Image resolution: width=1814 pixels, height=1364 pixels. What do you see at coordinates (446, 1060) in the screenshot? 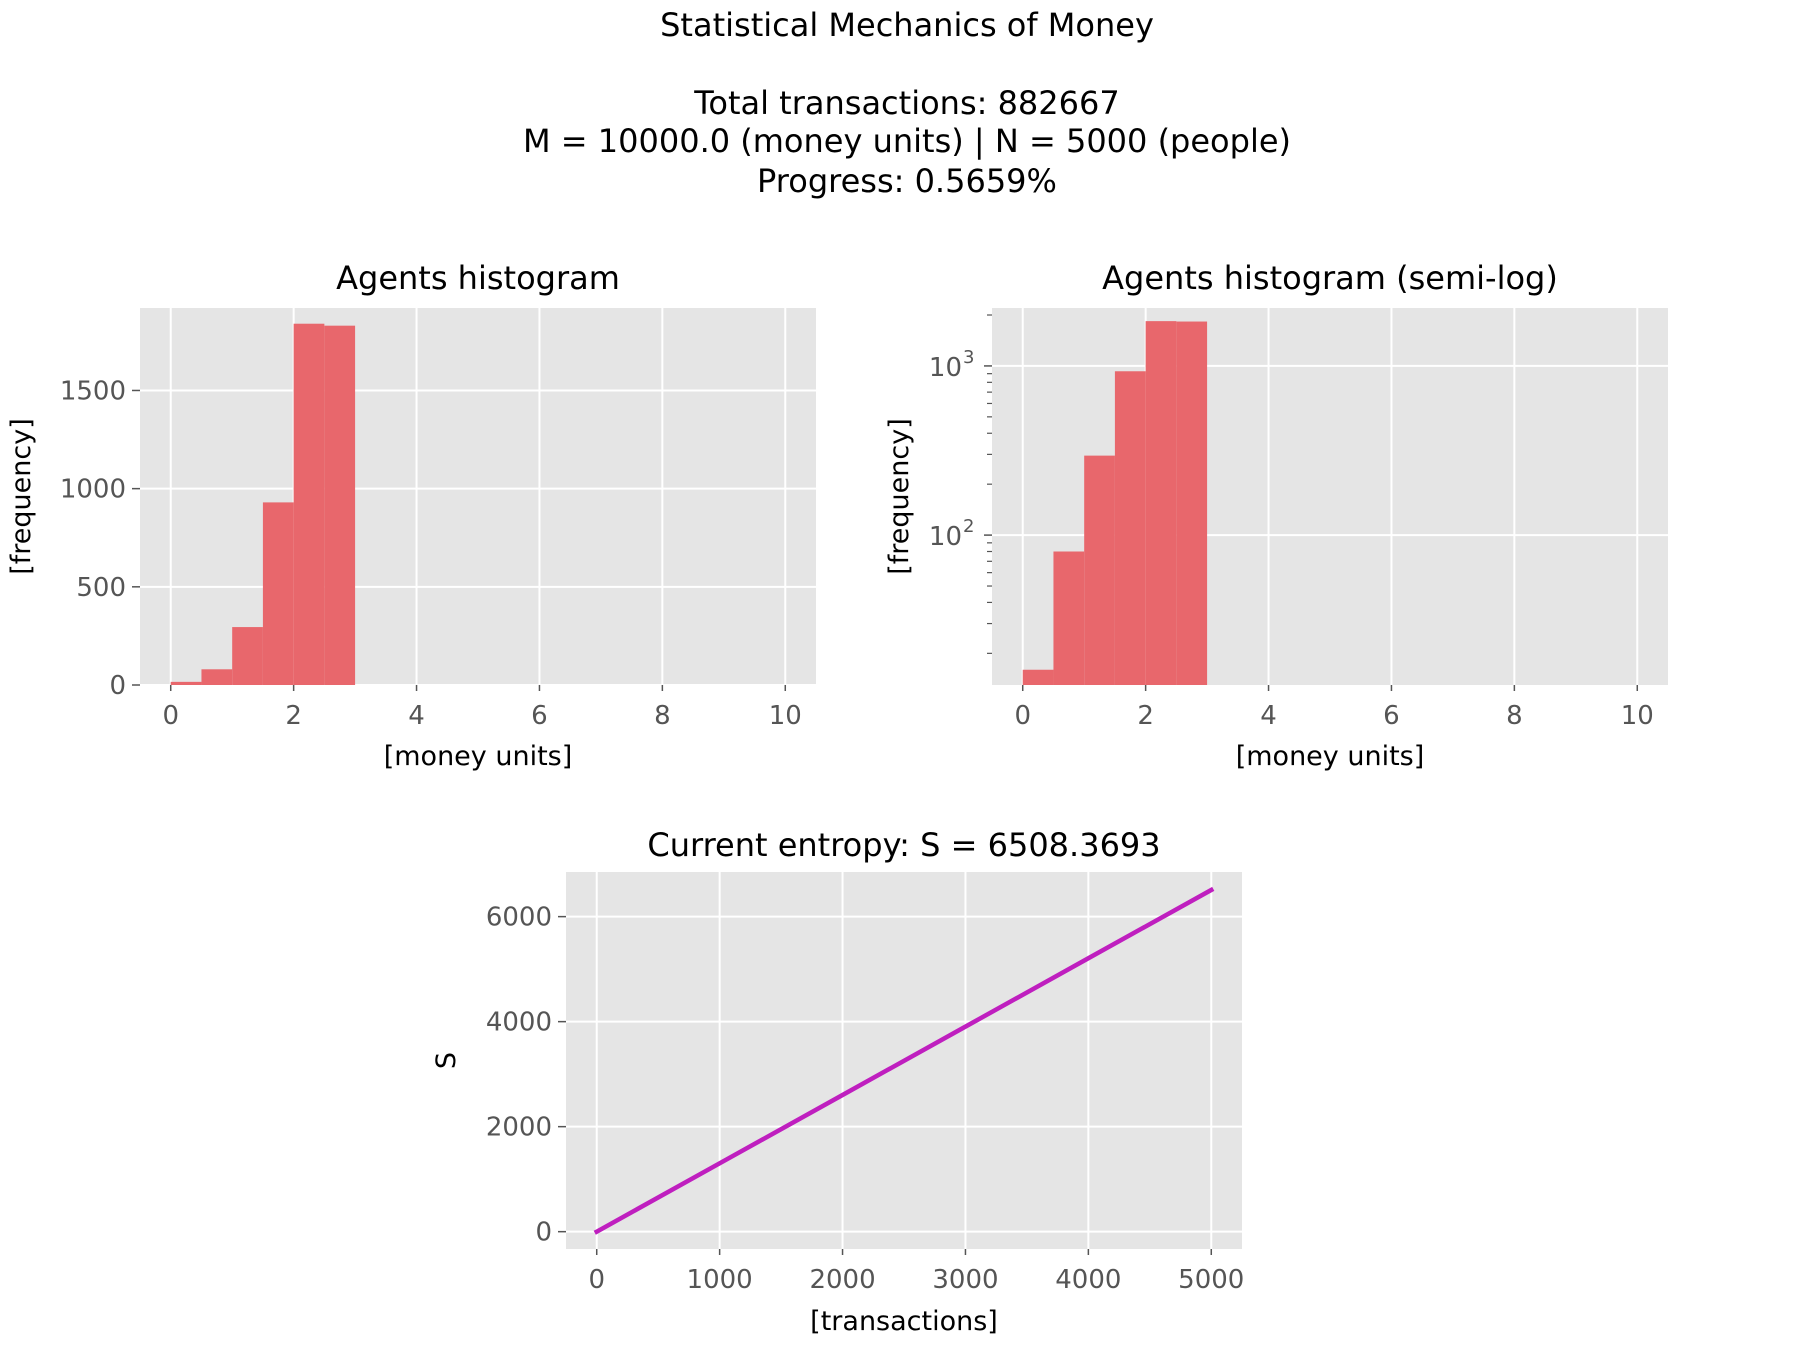
I see `y-axis-label: S` at bounding box center [446, 1060].